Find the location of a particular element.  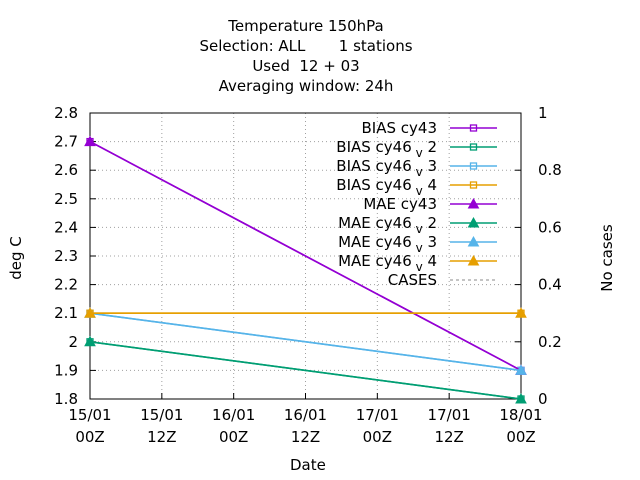

x-tick-label: 17/01 00Z is located at coordinates (377, 426).